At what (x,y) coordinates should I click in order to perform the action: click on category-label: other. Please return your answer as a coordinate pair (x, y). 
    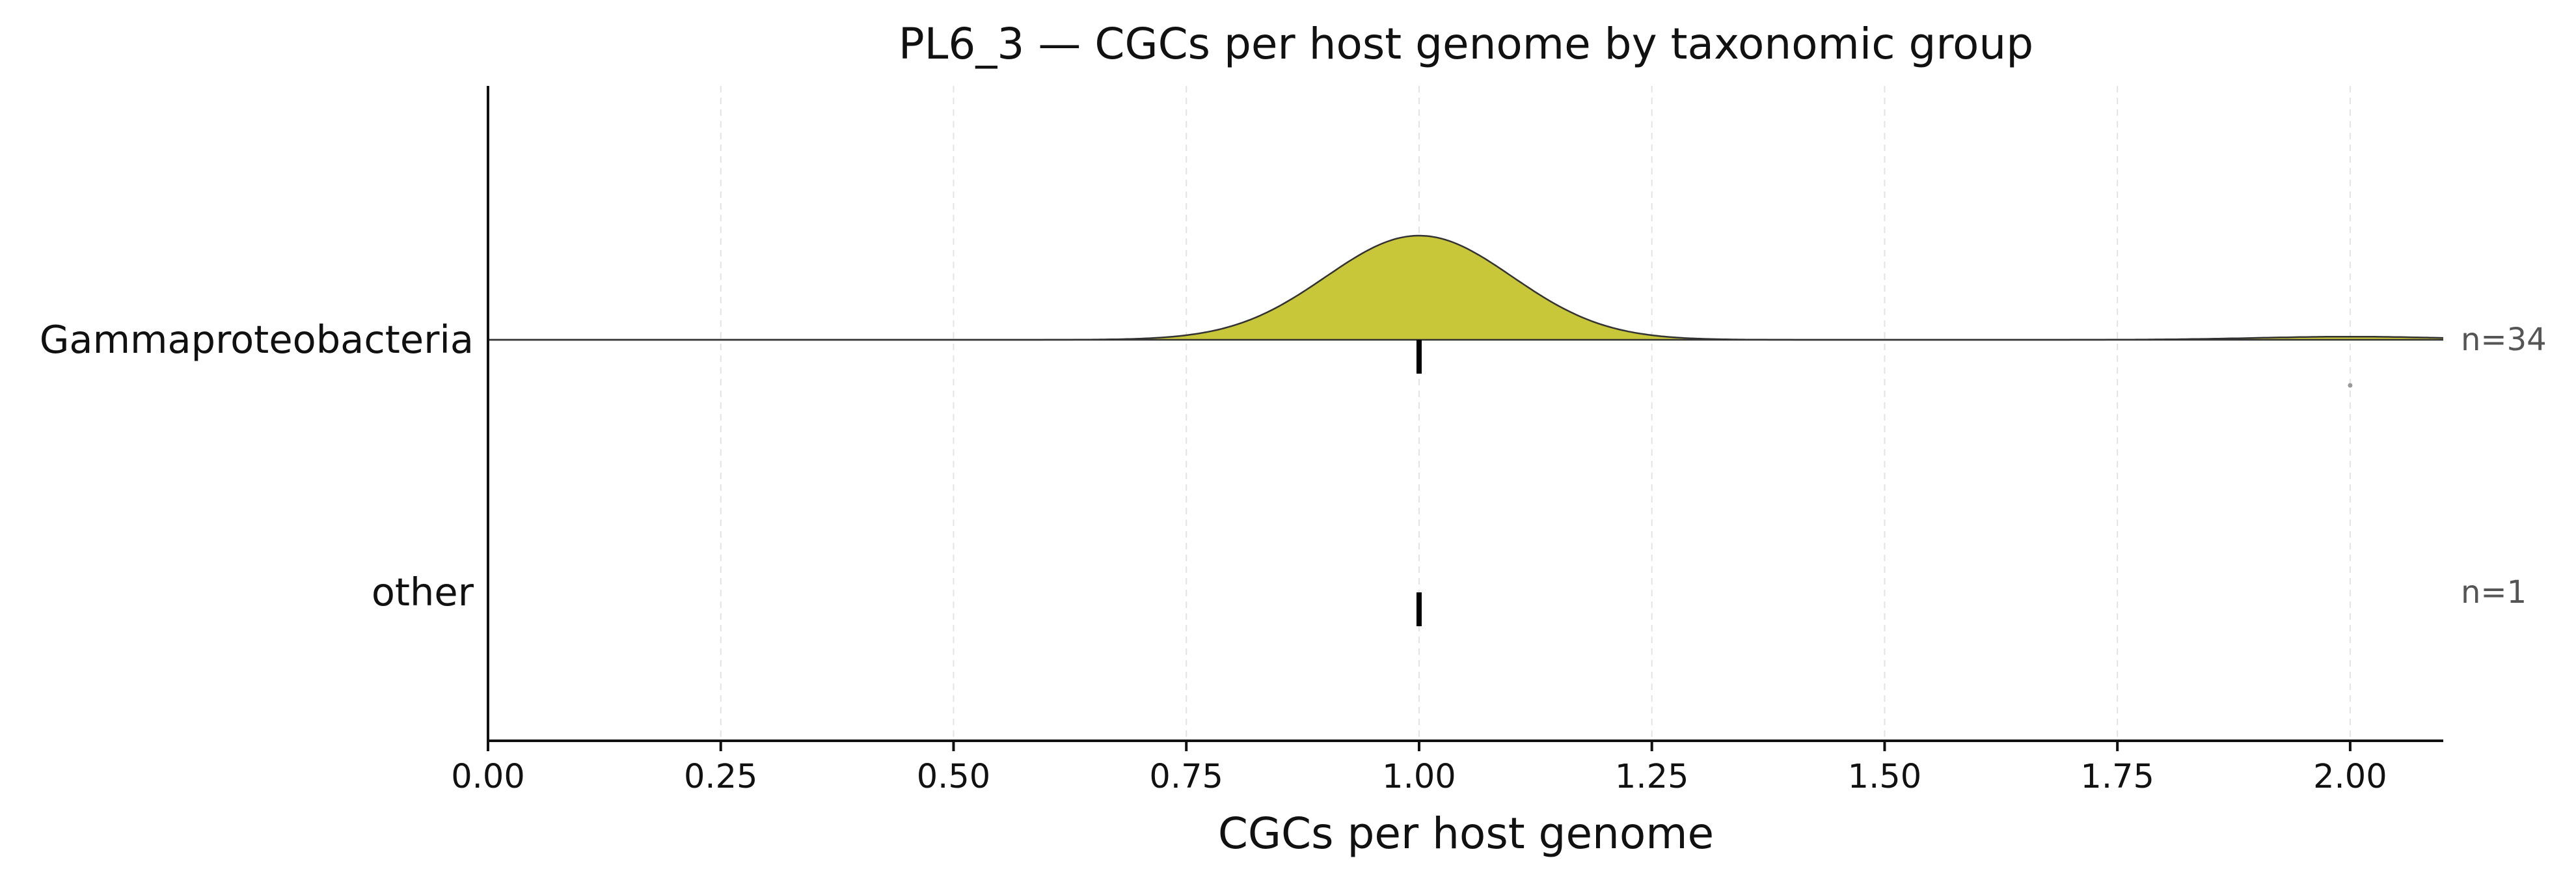
    Looking at the image, I should click on (423, 593).